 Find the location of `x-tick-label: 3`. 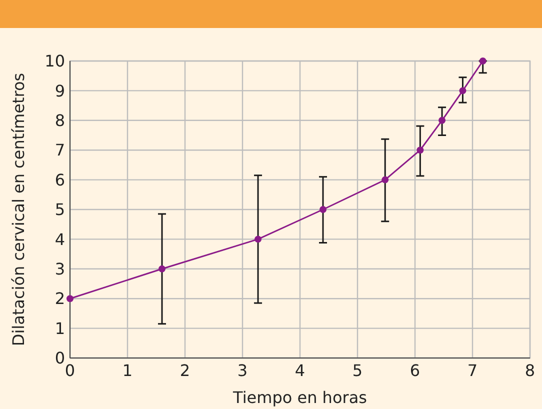

x-tick-label: 3 is located at coordinates (242, 370).